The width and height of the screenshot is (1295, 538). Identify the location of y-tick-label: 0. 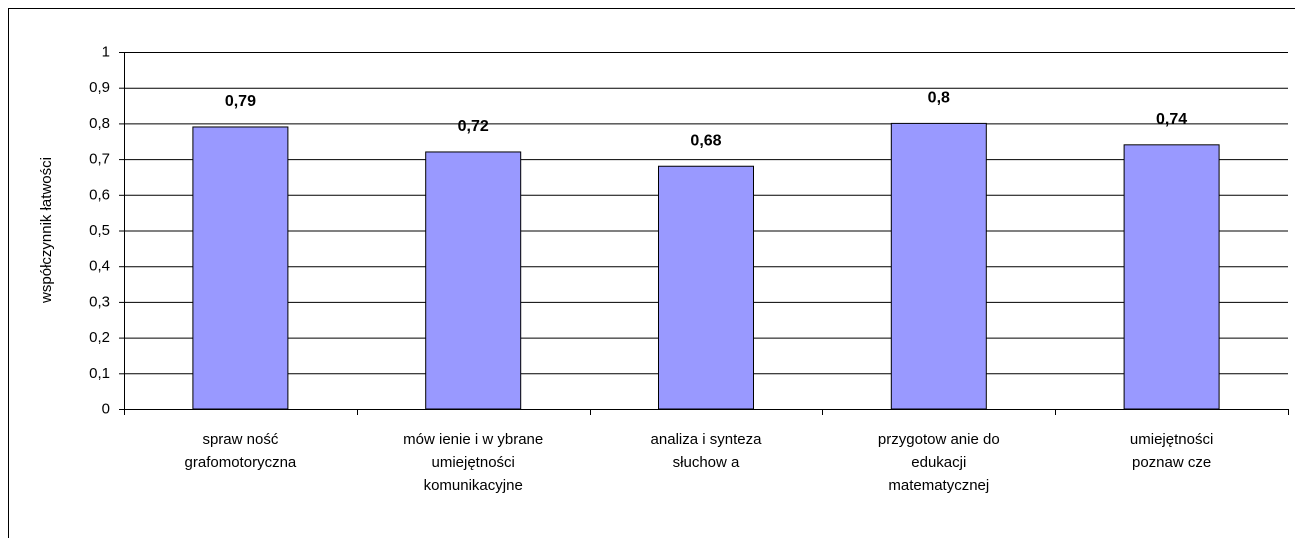
(106, 408).